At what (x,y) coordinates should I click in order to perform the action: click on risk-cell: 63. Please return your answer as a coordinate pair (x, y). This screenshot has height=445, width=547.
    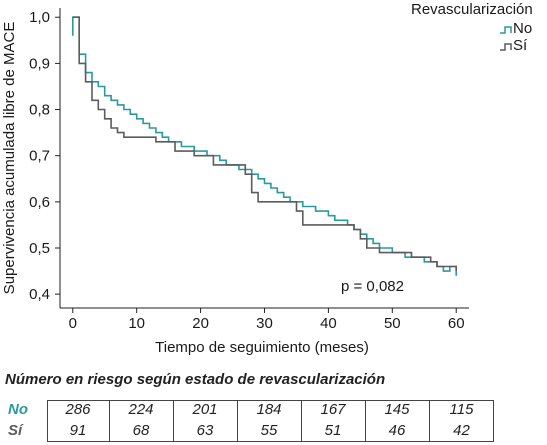
    Looking at the image, I should click on (205, 430).